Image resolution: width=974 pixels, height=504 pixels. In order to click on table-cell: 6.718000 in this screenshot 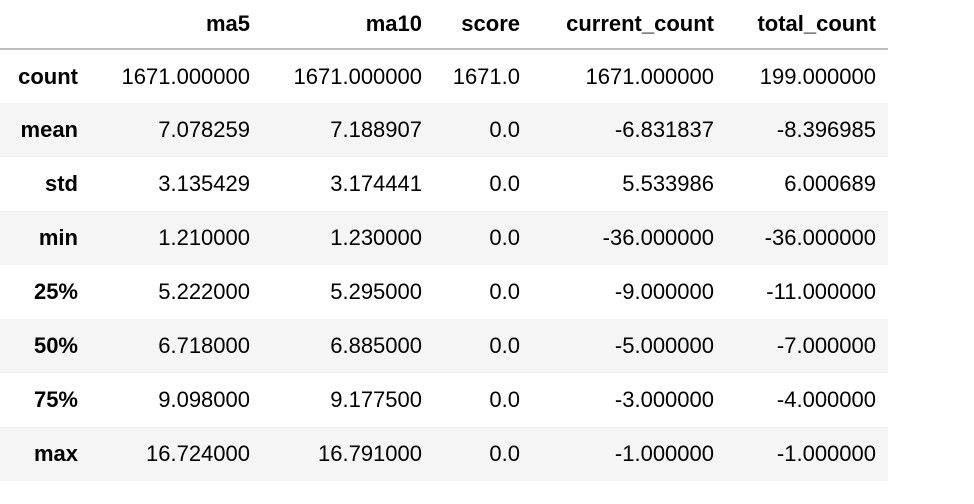, I will do `click(204, 345)`.